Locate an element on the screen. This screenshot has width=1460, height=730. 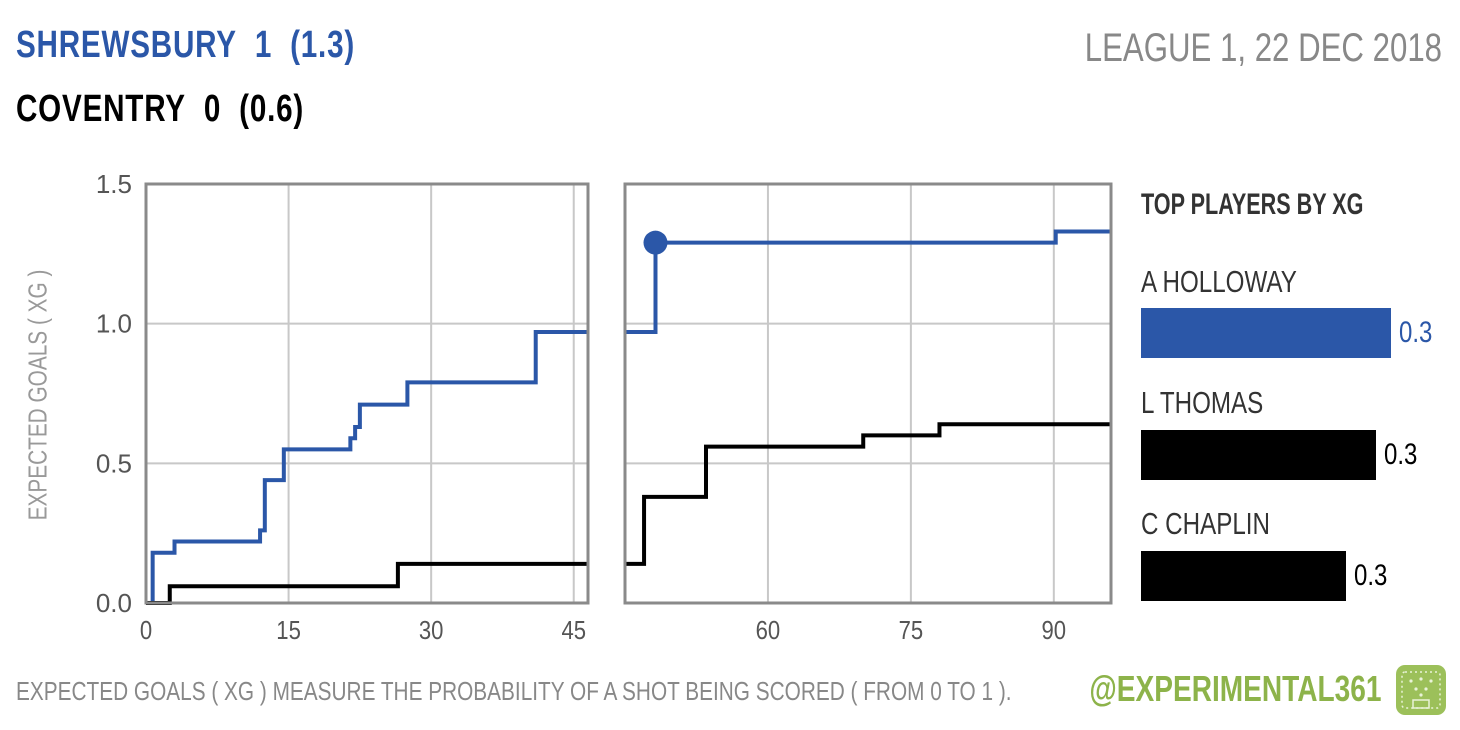
y-tick-label: 1.5 is located at coordinates (114, 184).